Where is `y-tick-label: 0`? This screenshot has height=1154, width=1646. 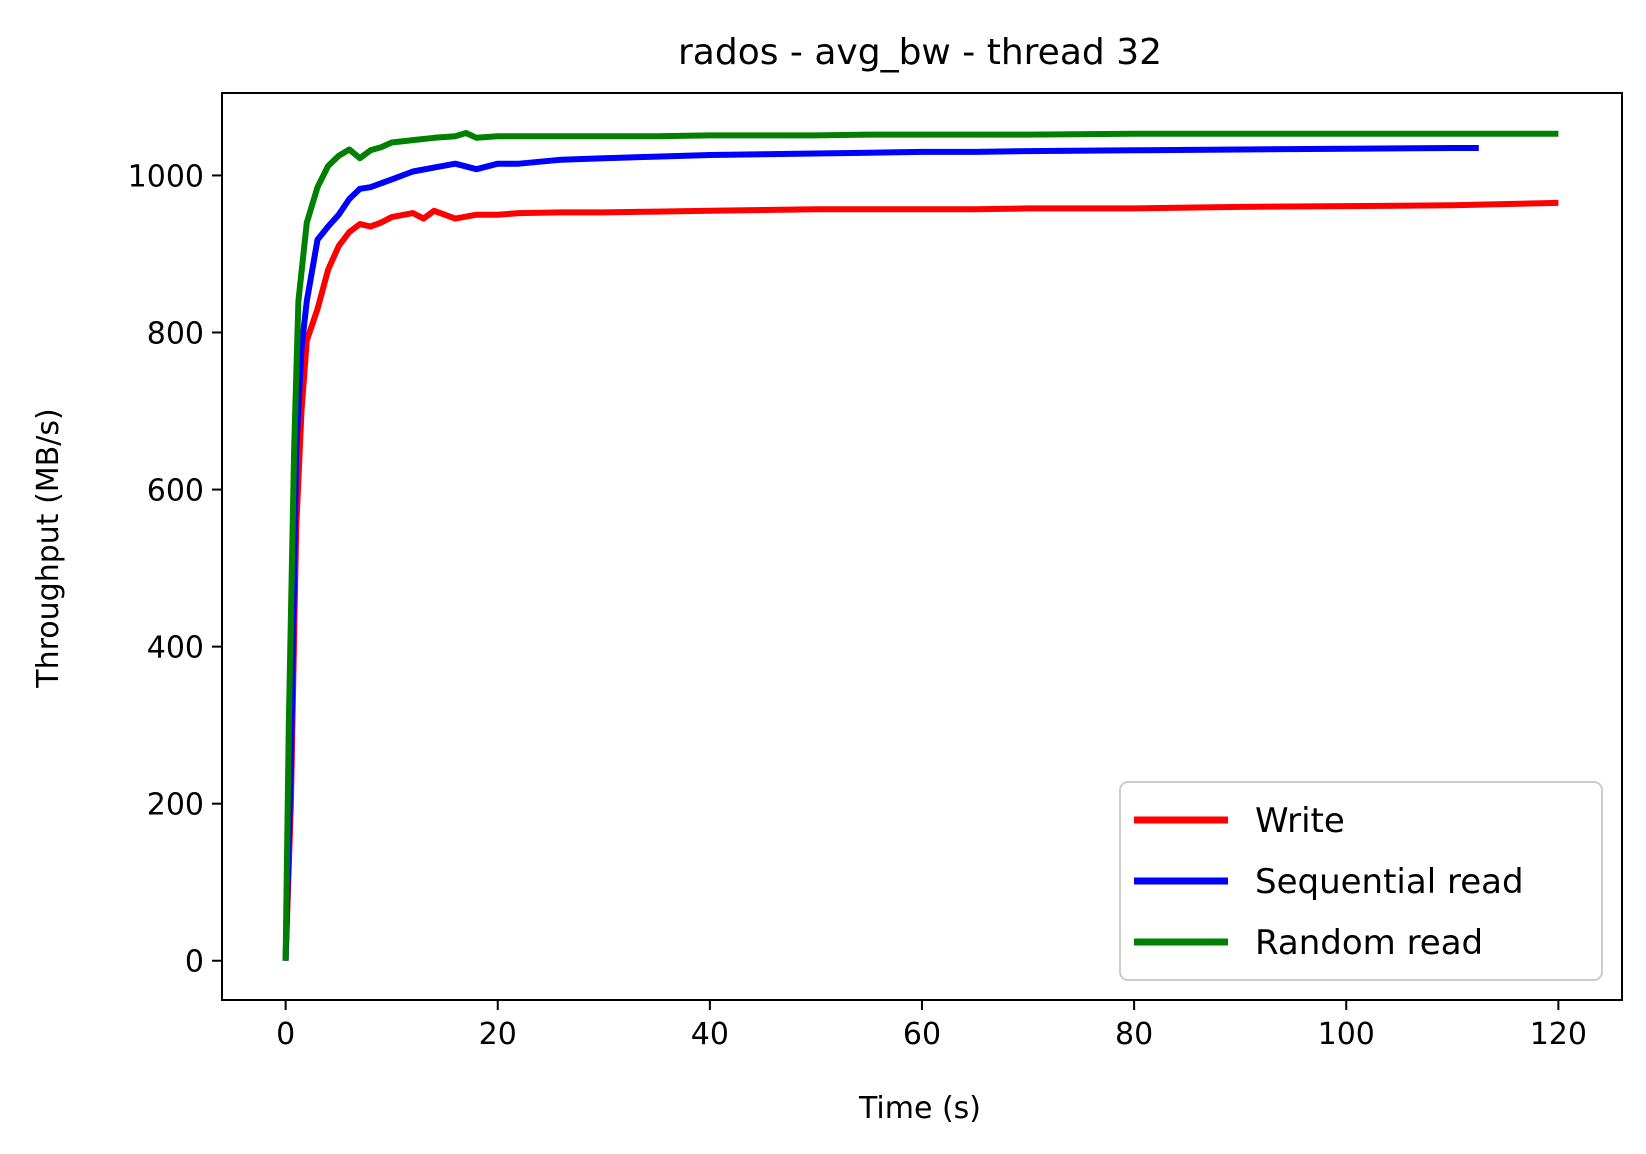
y-tick-label: 0 is located at coordinates (194, 962).